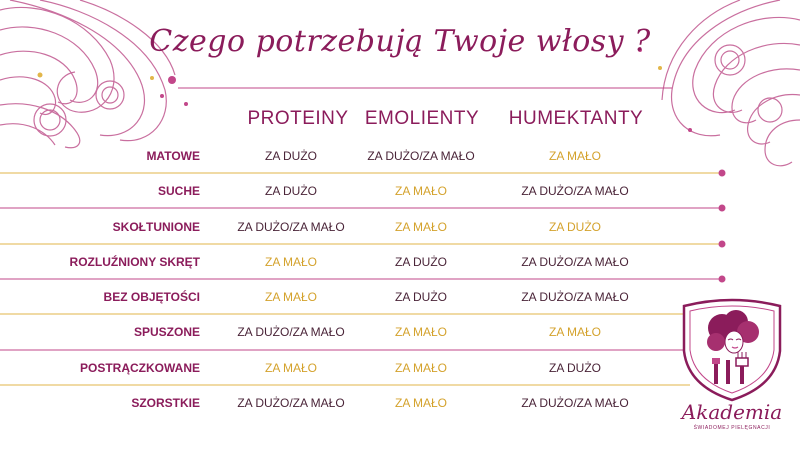 The image size is (800, 450). What do you see at coordinates (732, 412) in the screenshot?
I see `logo-name: Akademia` at bounding box center [732, 412].